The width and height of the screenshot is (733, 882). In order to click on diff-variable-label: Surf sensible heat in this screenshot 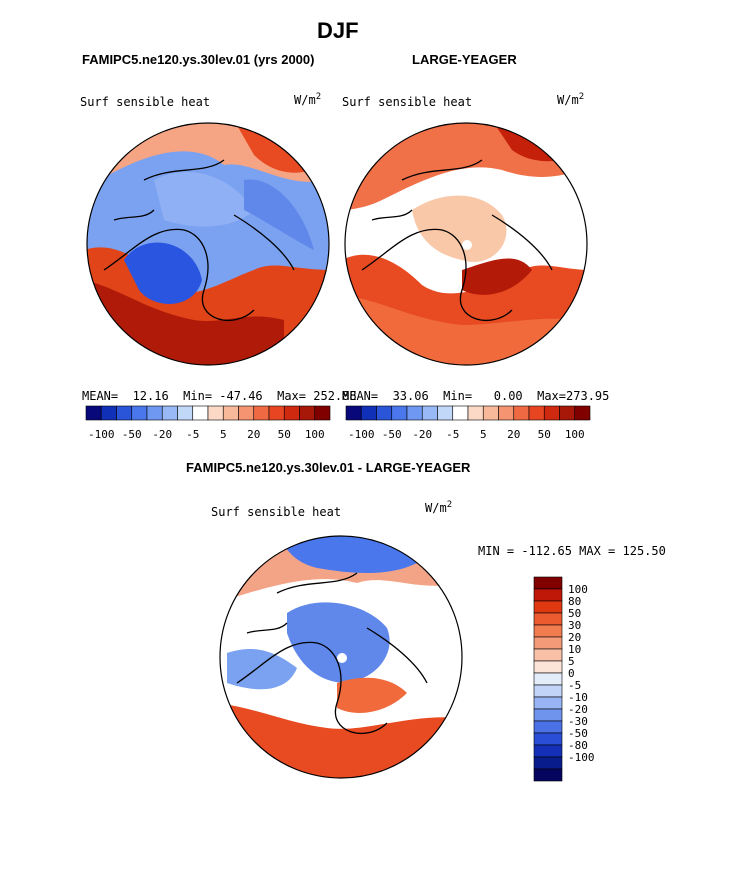, I will do `click(276, 512)`.